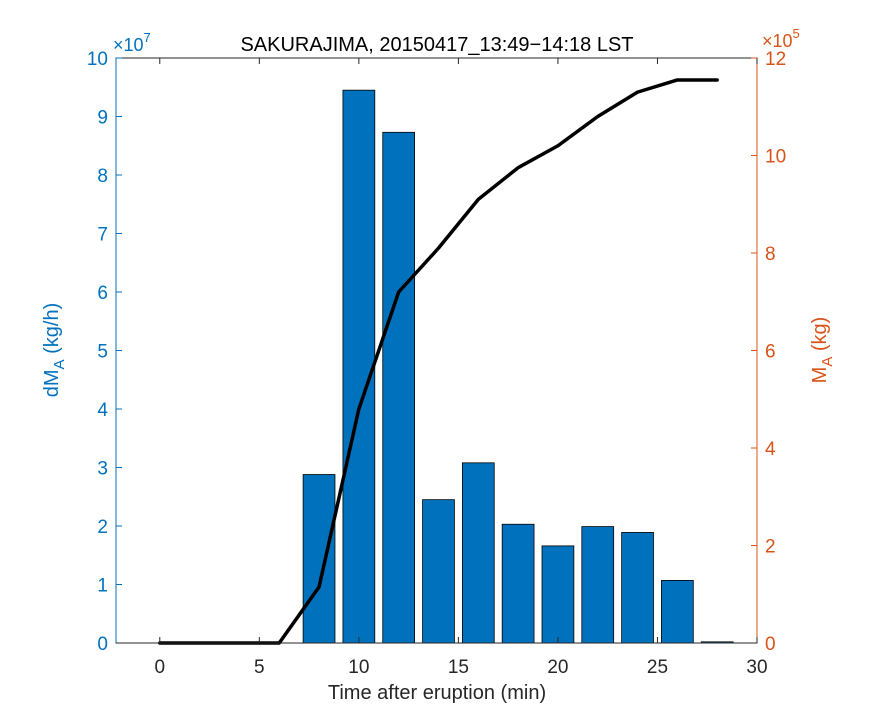  Describe the element at coordinates (102, 176) in the screenshot. I see `left-tick-label: 8` at that location.